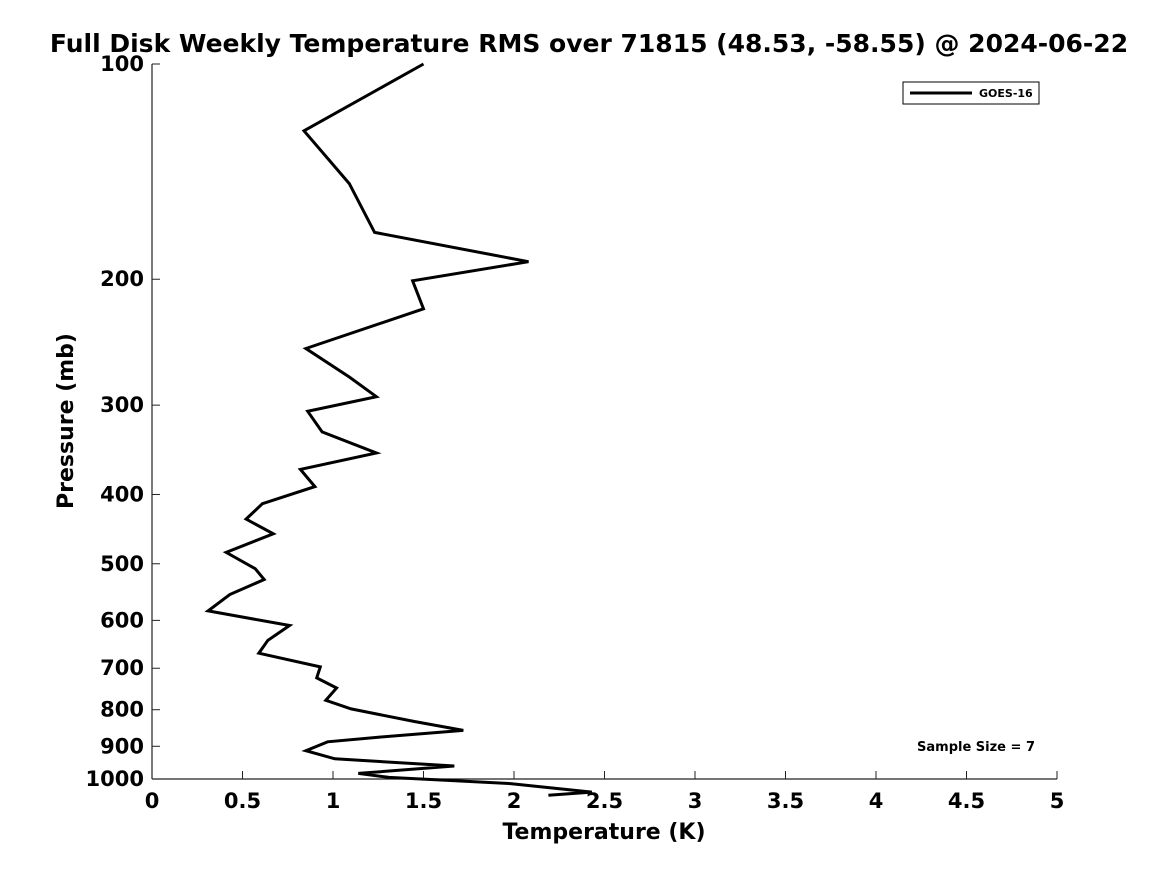  What do you see at coordinates (115, 779) in the screenshot?
I see `y-tick-label: 1000` at bounding box center [115, 779].